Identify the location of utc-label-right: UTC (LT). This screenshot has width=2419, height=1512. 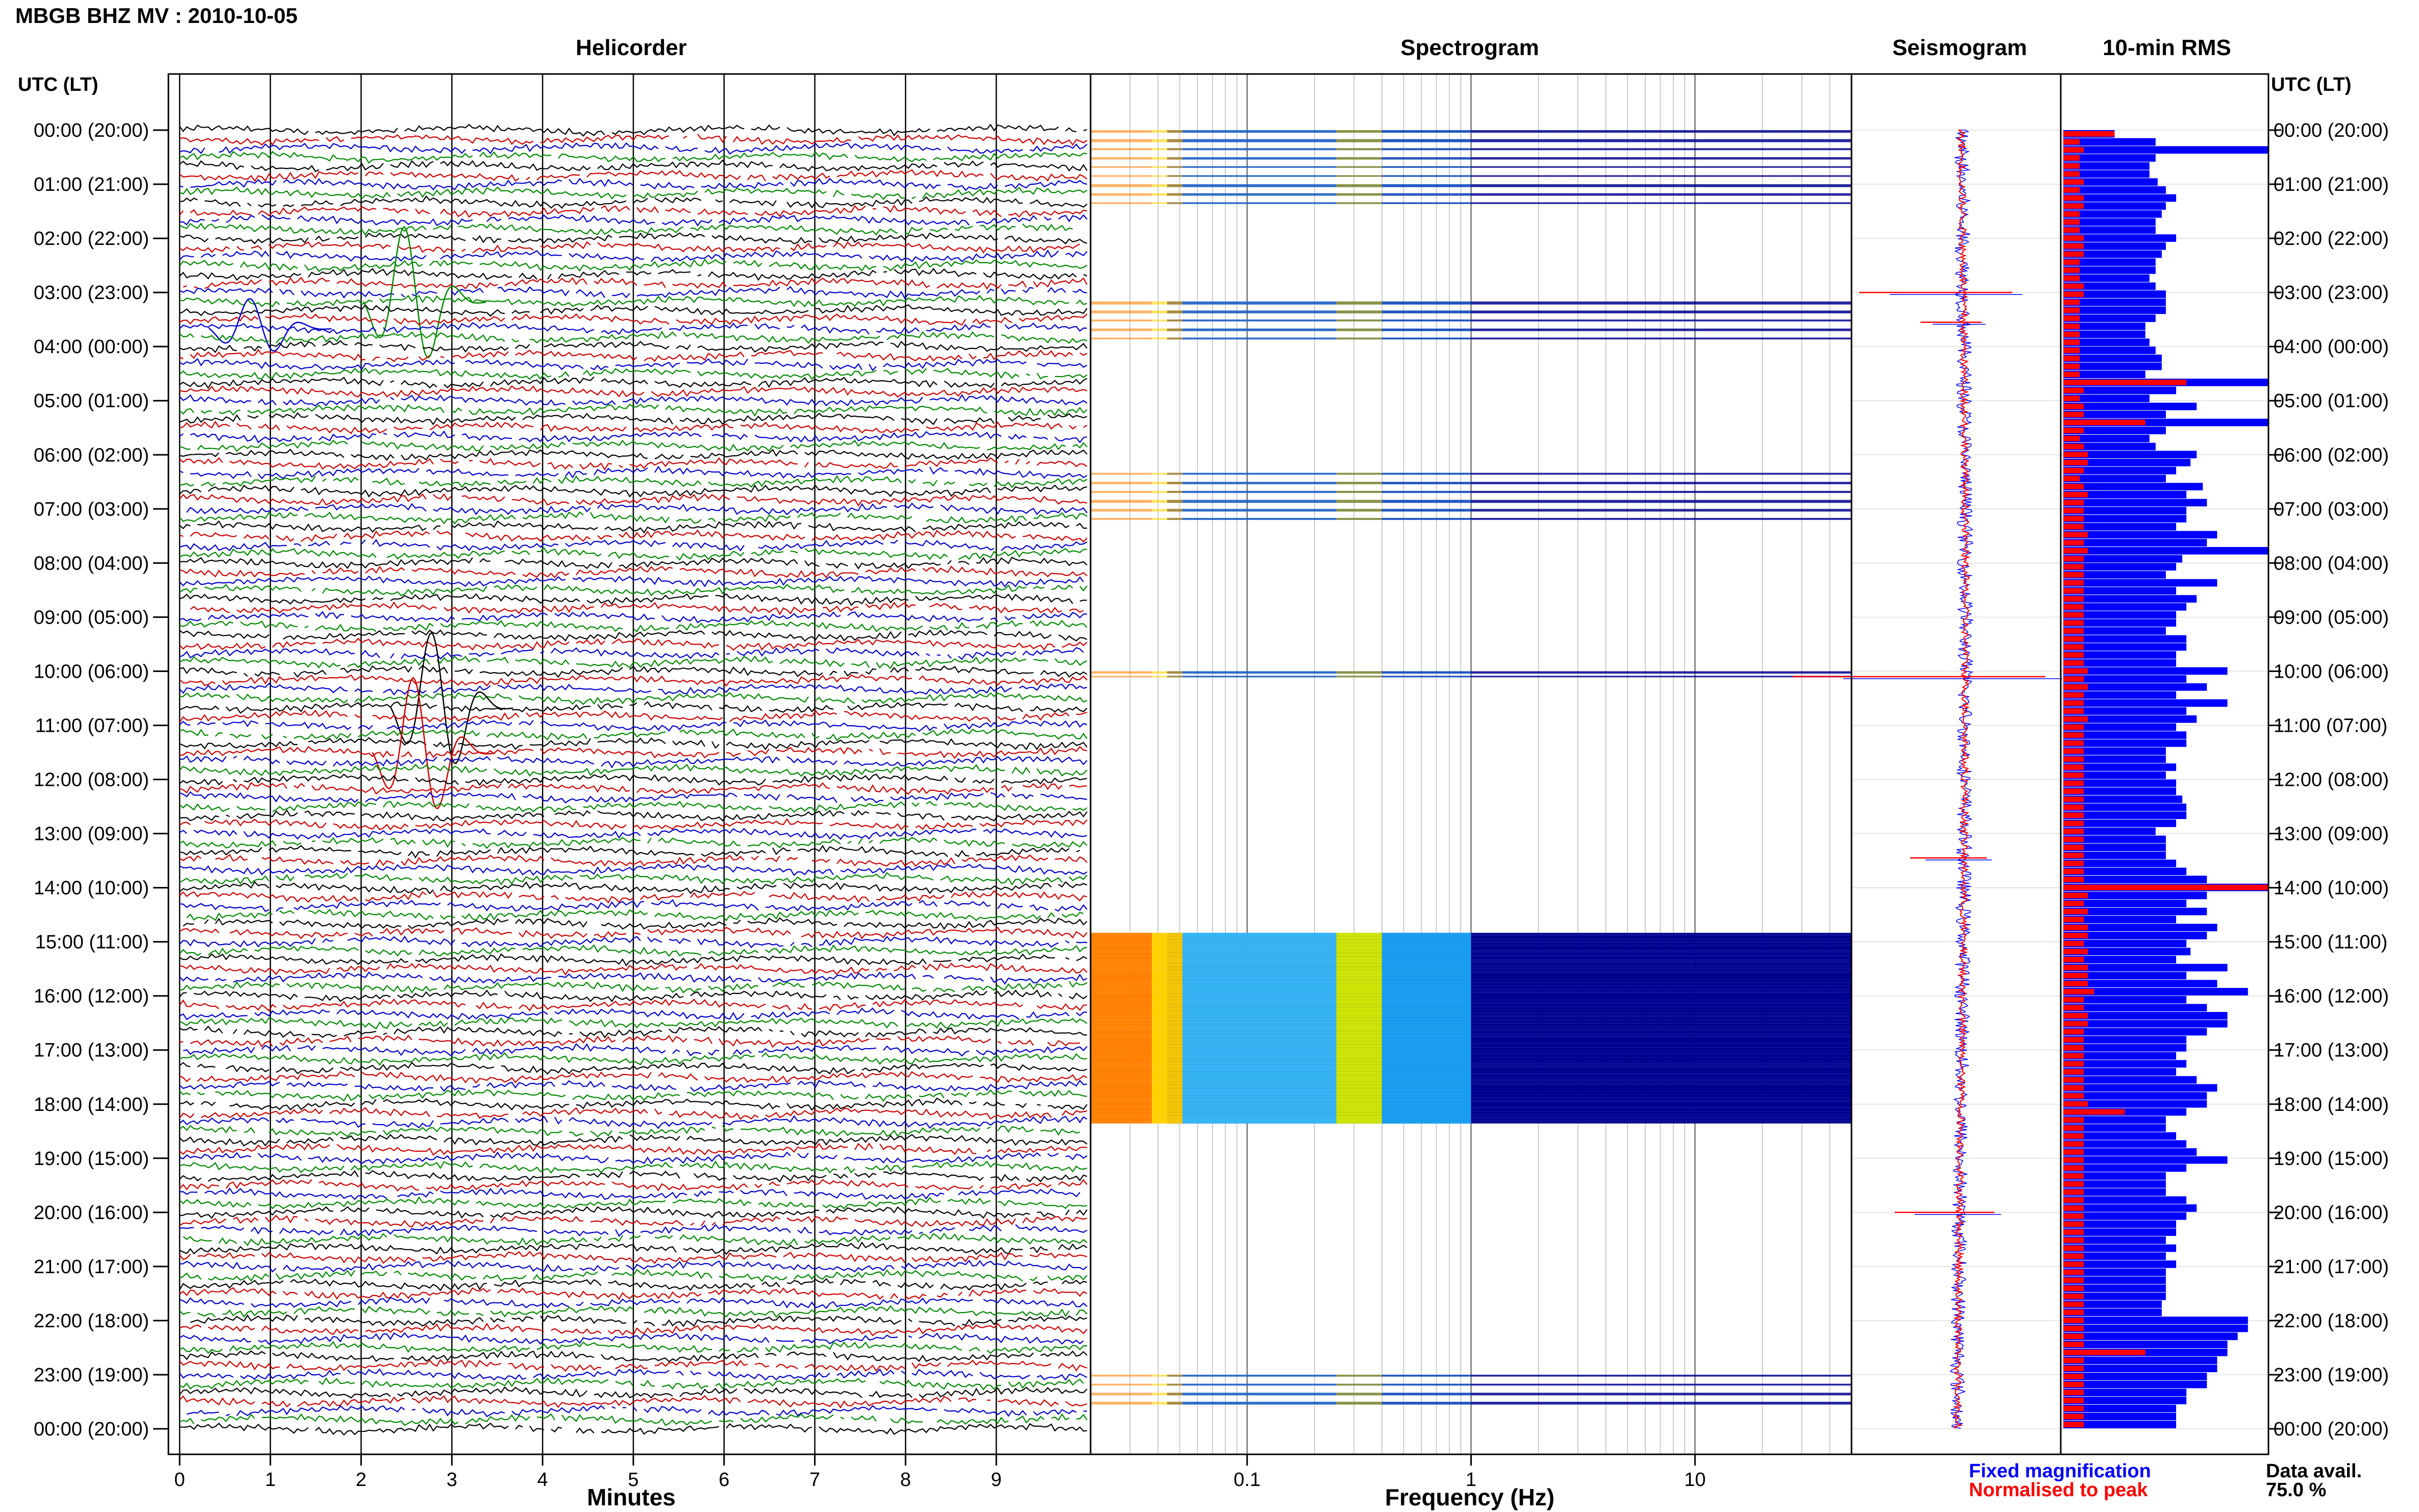
(2311, 84).